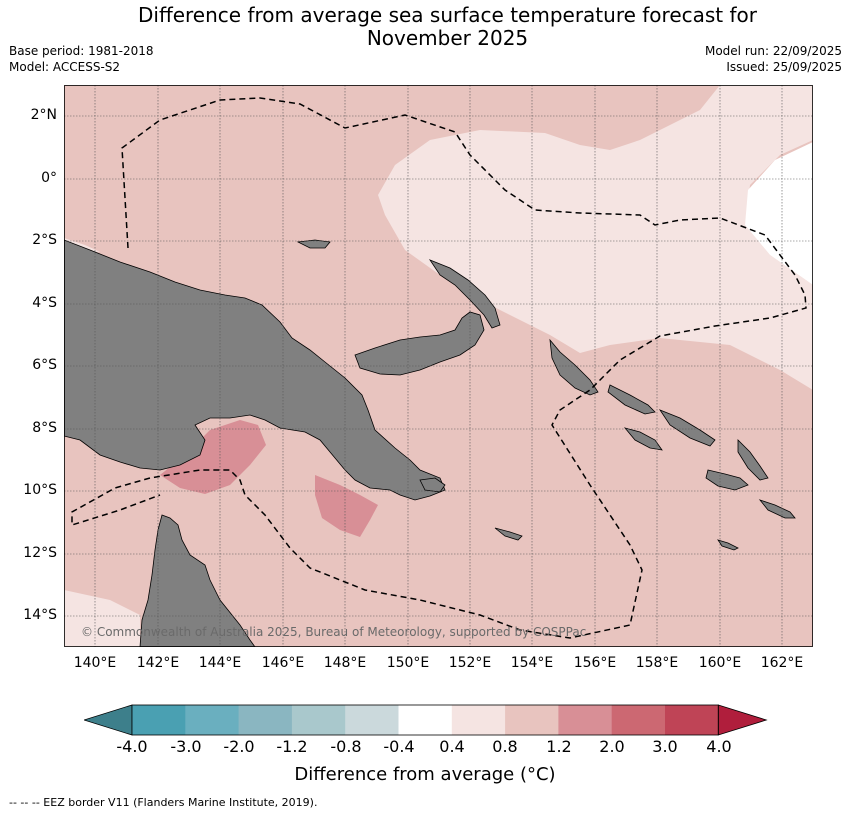 This screenshot has height=816, width=850. I want to click on land-dentrecasteaux, so click(432, 485).